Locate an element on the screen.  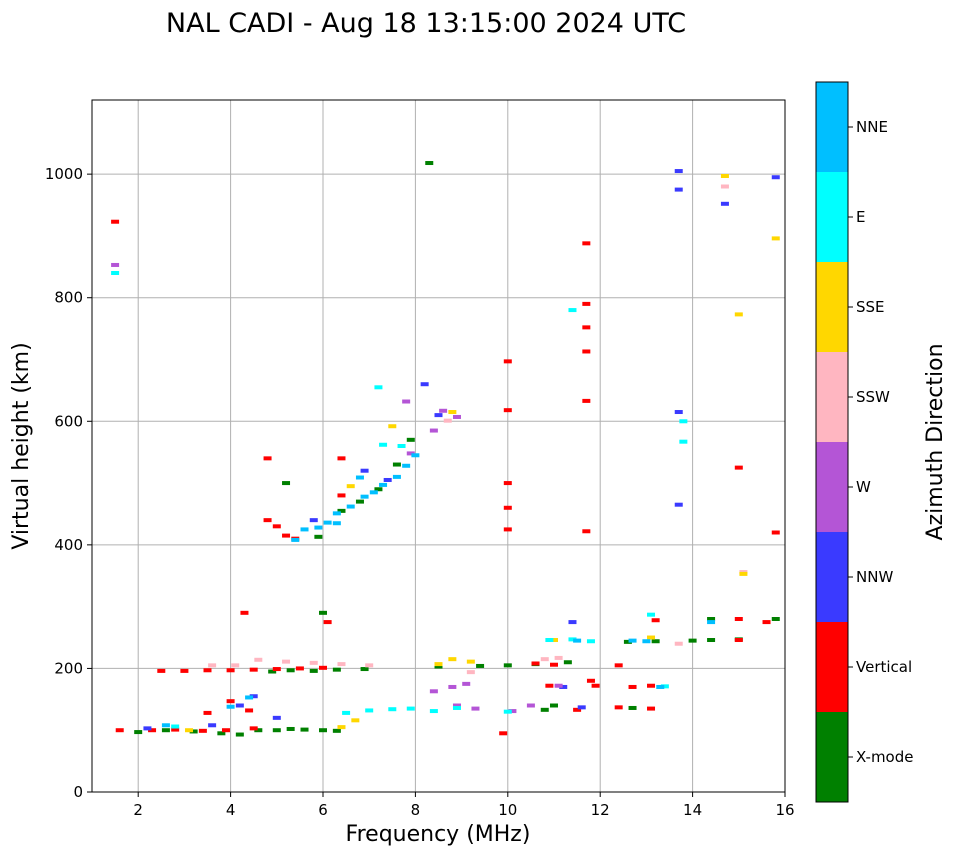
y-axis-ticks: 0 200 400 600 800 1000 is located at coordinates (68, 483).